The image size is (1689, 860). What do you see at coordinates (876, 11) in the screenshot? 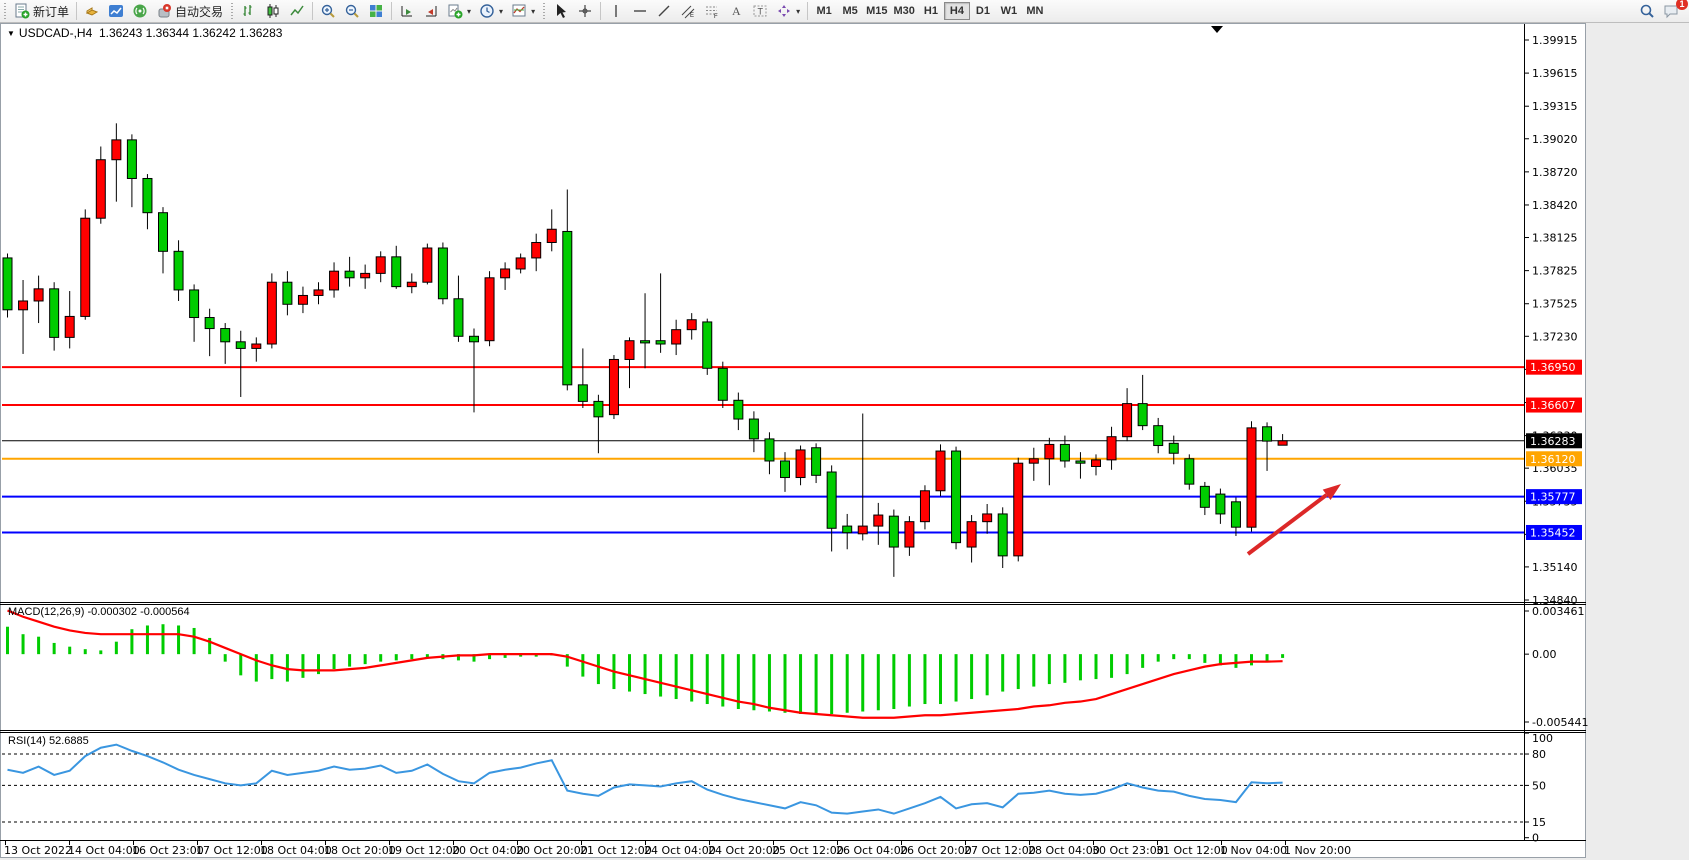
I see `timeframe-m15-button: M15` at bounding box center [876, 11].